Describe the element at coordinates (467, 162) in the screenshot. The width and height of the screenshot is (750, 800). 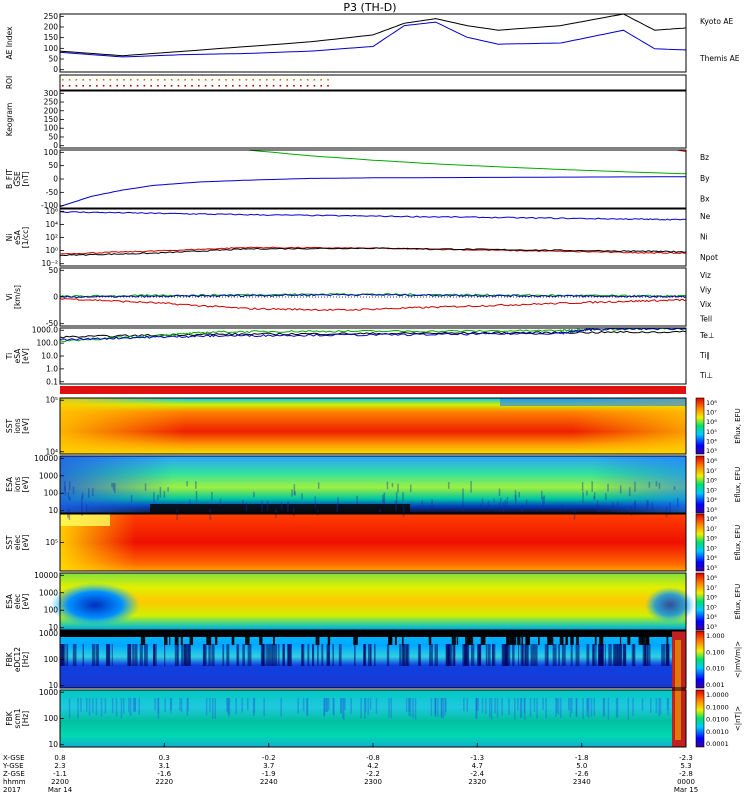
I see `series-line-by` at that location.